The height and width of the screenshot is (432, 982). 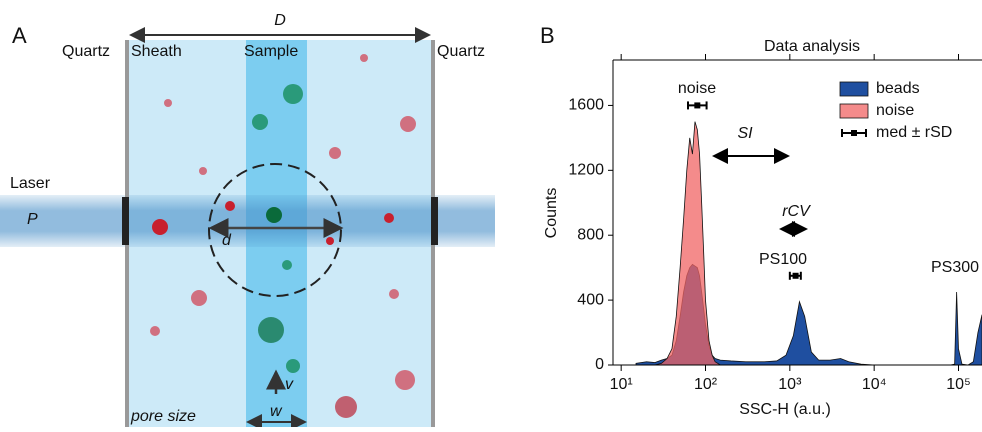 What do you see at coordinates (783, 259) in the screenshot?
I see `annotation: PS100` at bounding box center [783, 259].